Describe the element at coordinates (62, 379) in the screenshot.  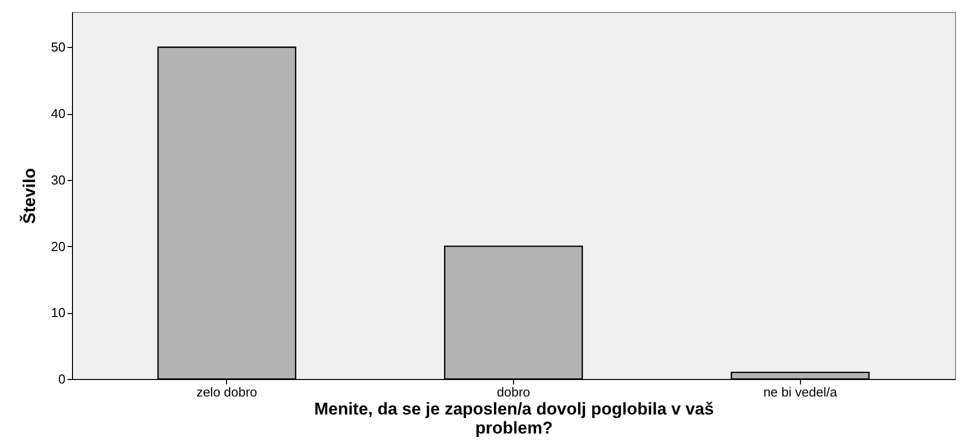
I see `y-tick-label: 0` at that location.